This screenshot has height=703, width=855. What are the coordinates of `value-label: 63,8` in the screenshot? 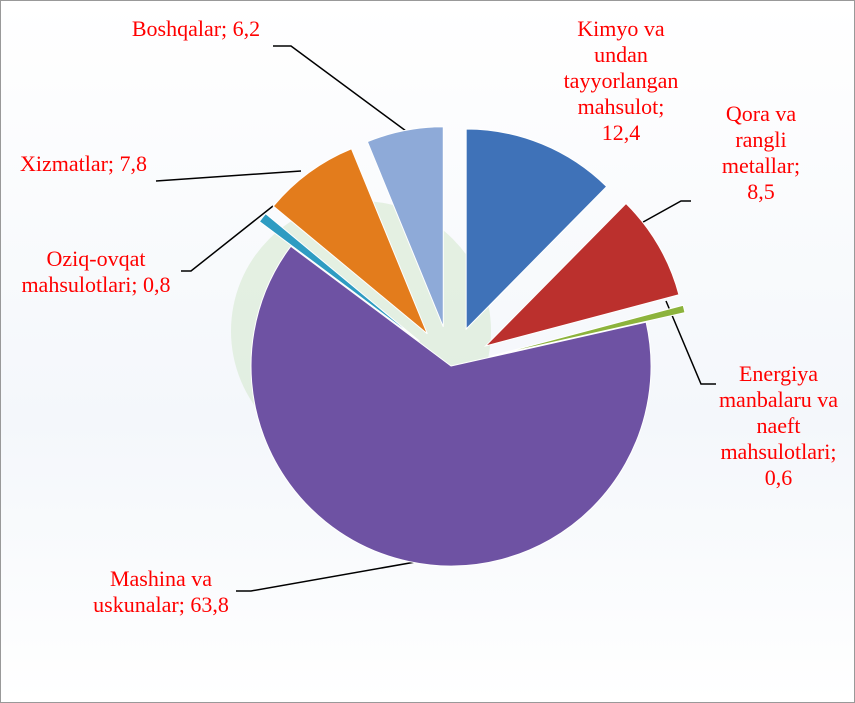 It's located at (209, 604).